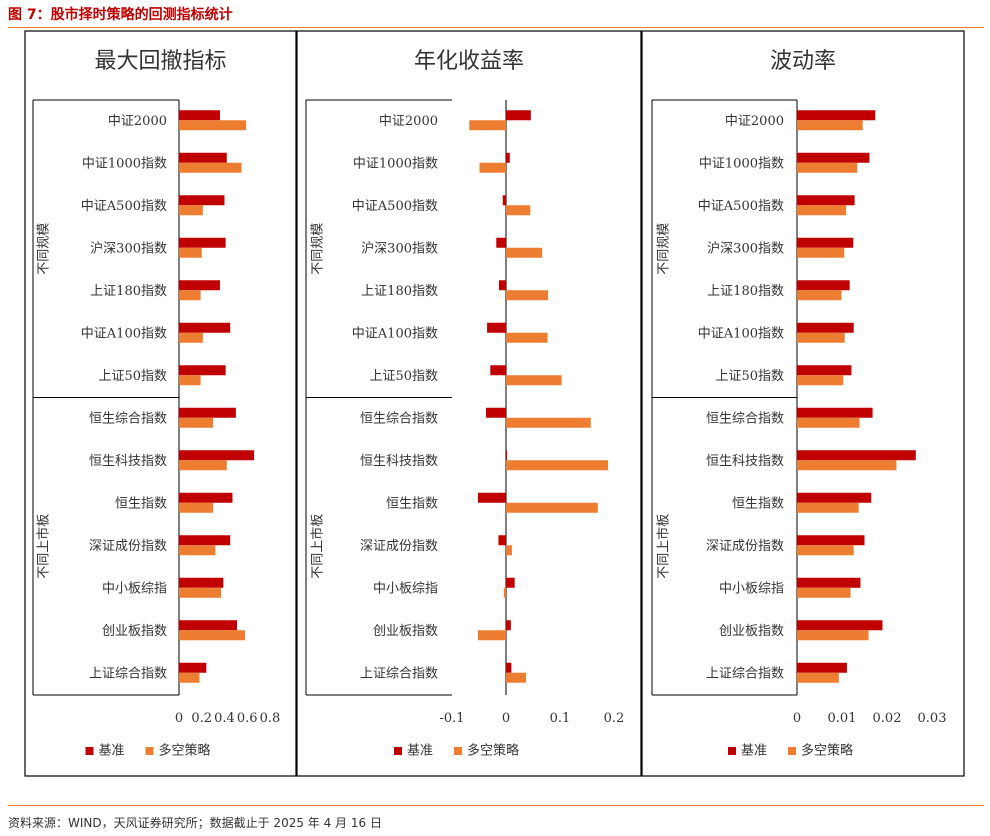  Describe the element at coordinates (120, 15) in the screenshot. I see `figure-title: 图 7：股市择时策略的回测指标统计` at that location.